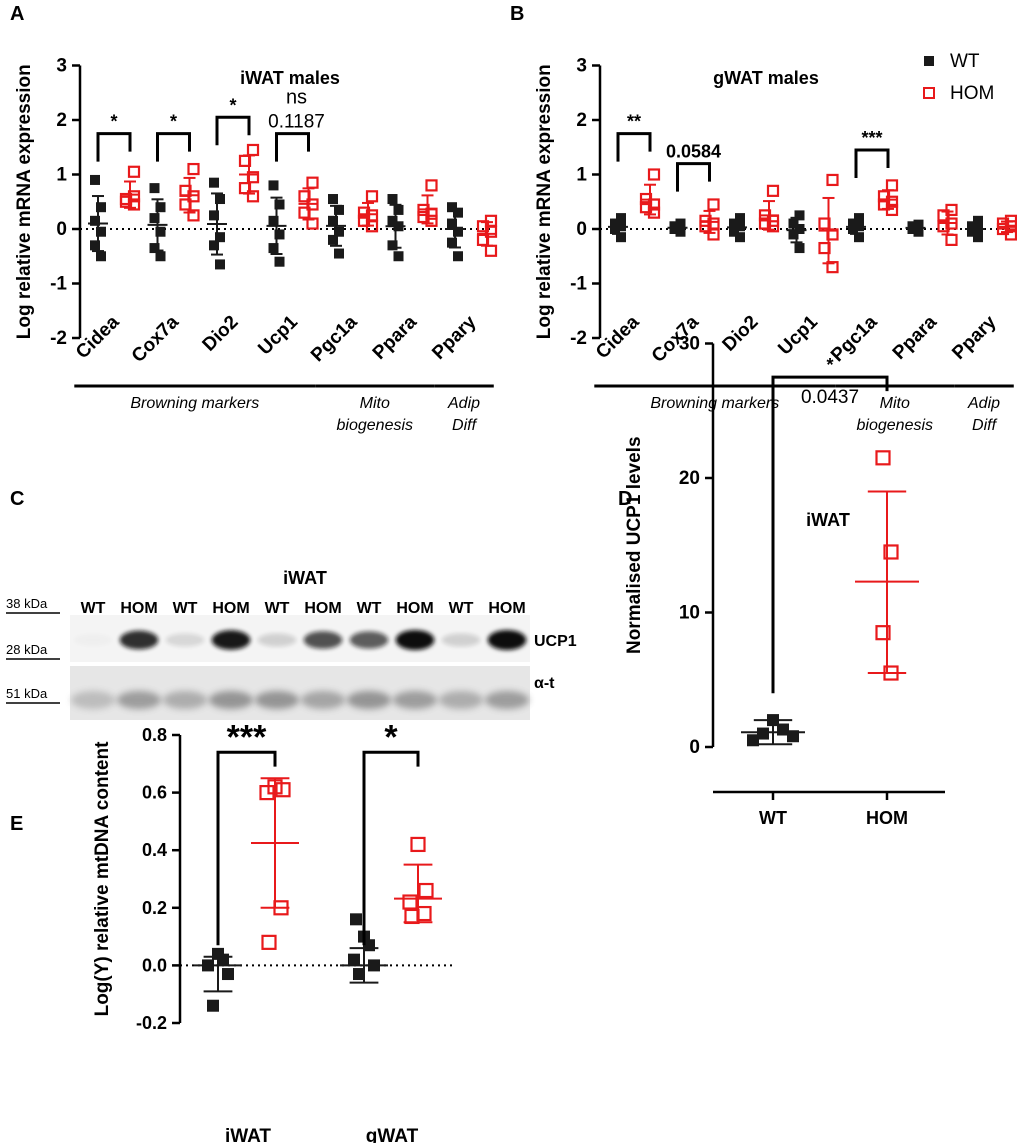 The image size is (1017, 1143). What do you see at coordinates (375, 425) in the screenshot?
I see `group-label: biogenesis` at bounding box center [375, 425].